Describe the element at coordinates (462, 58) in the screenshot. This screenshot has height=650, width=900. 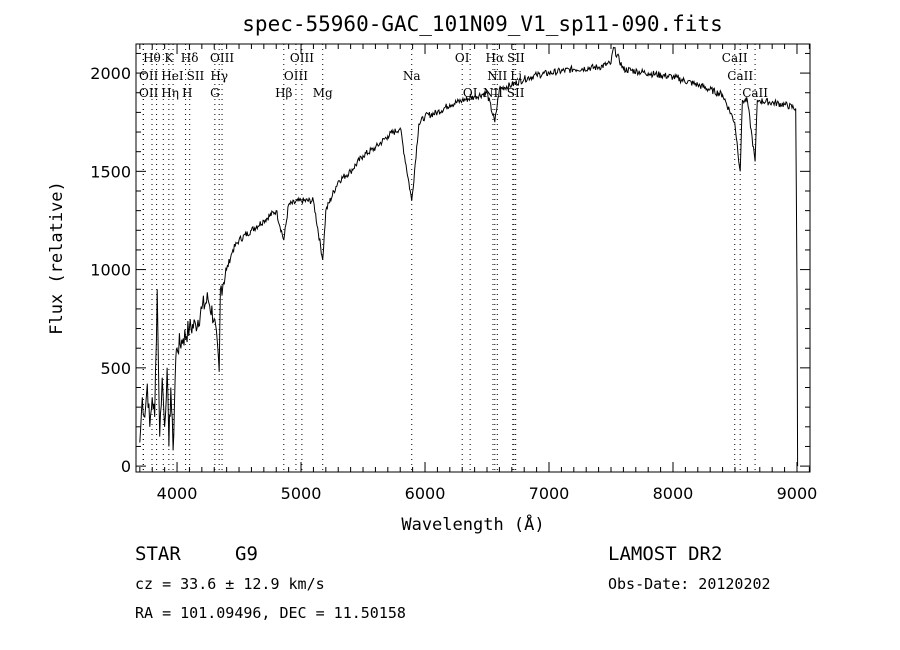
I see `line-marker-label: OI` at that location.